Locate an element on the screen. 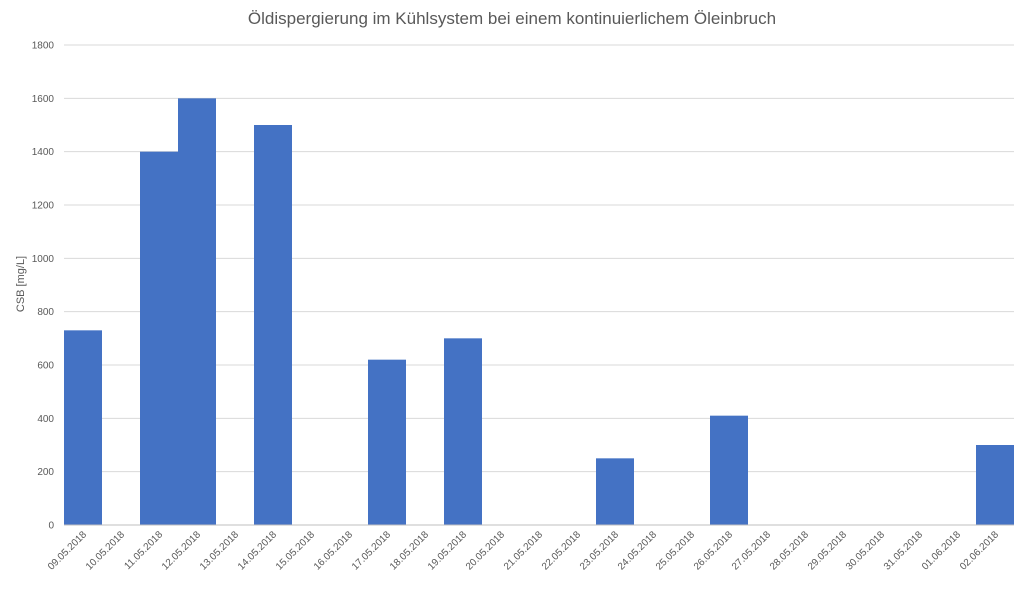 Image resolution: width=1024 pixels, height=591 pixels. x-tick-label: 24.05.2018 is located at coordinates (637, 550).